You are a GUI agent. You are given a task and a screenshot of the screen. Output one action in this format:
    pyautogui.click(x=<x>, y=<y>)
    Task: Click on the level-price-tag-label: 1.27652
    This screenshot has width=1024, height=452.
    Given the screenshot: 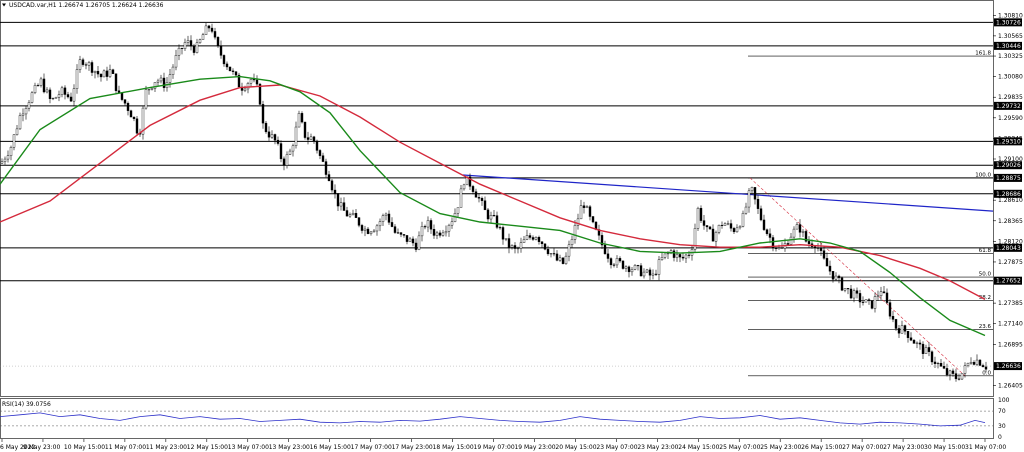 What is the action you would take?
    pyautogui.click(x=1008, y=281)
    